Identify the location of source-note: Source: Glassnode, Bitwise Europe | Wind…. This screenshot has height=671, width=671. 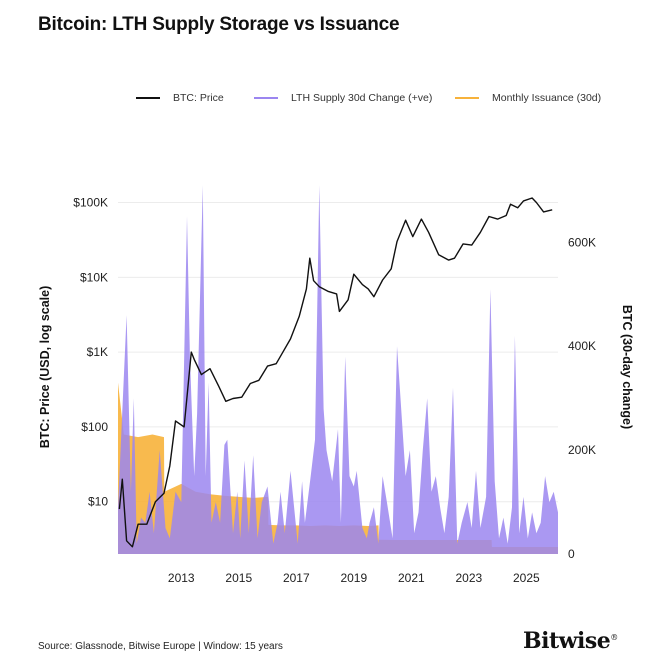
(160, 646).